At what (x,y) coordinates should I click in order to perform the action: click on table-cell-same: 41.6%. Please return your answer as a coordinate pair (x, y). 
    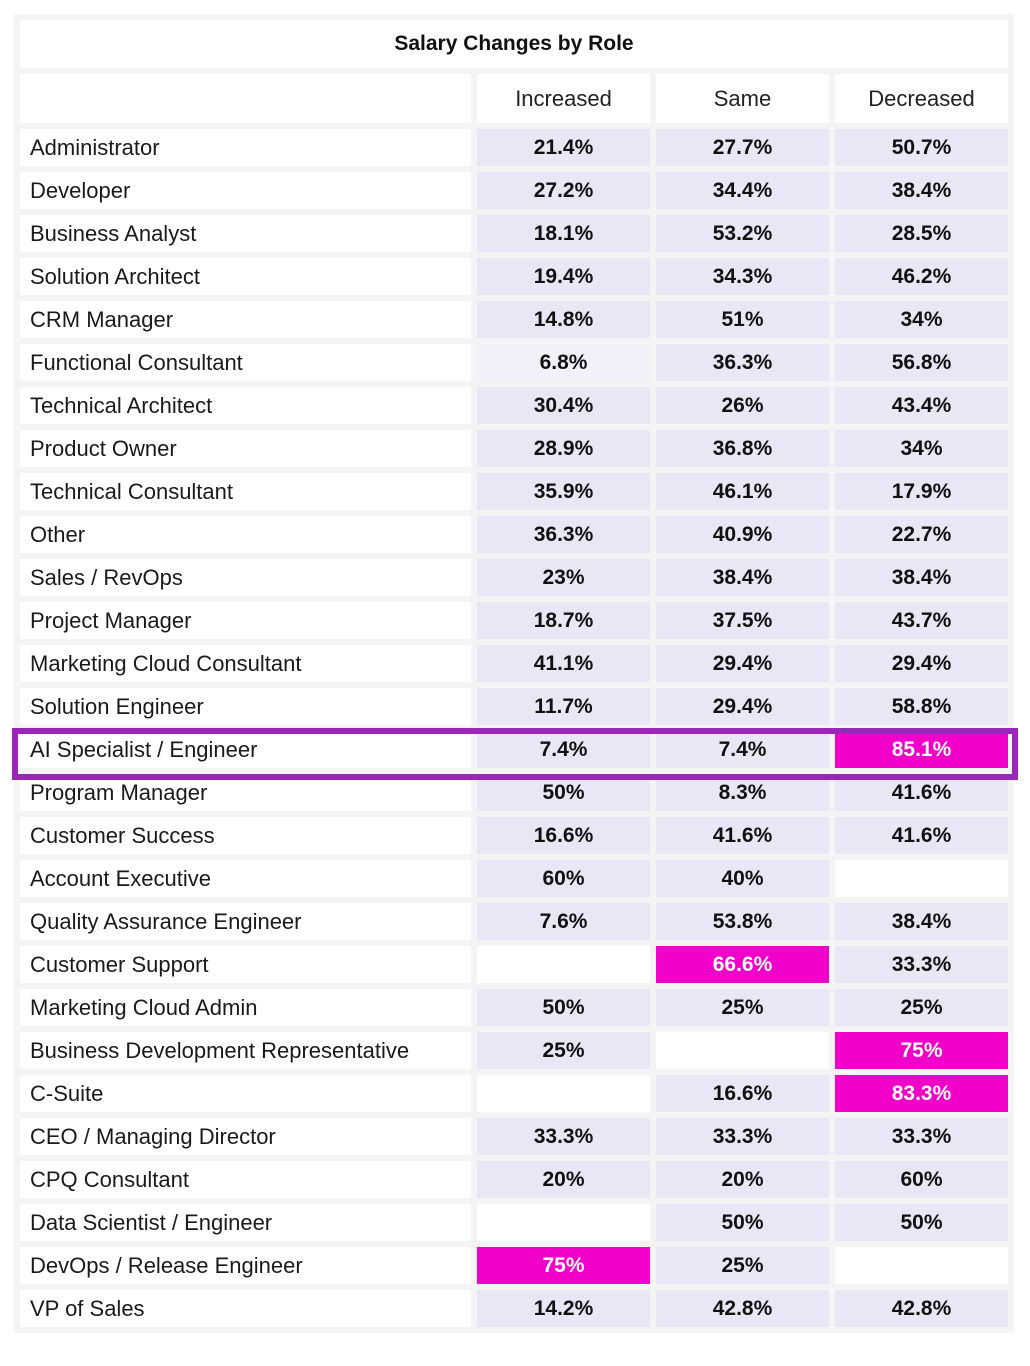
    Looking at the image, I should click on (742, 835).